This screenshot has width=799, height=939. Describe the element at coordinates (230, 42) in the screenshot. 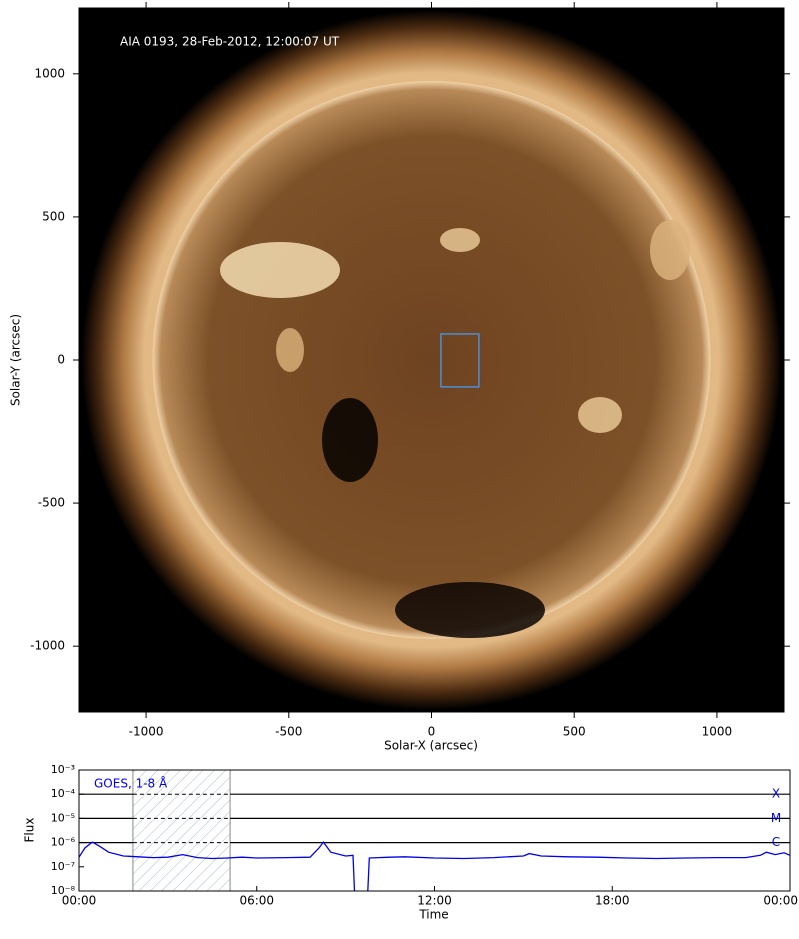

I see `image-title: AIA 0193, 28-Feb-2012, 12:00:07 UT` at that location.